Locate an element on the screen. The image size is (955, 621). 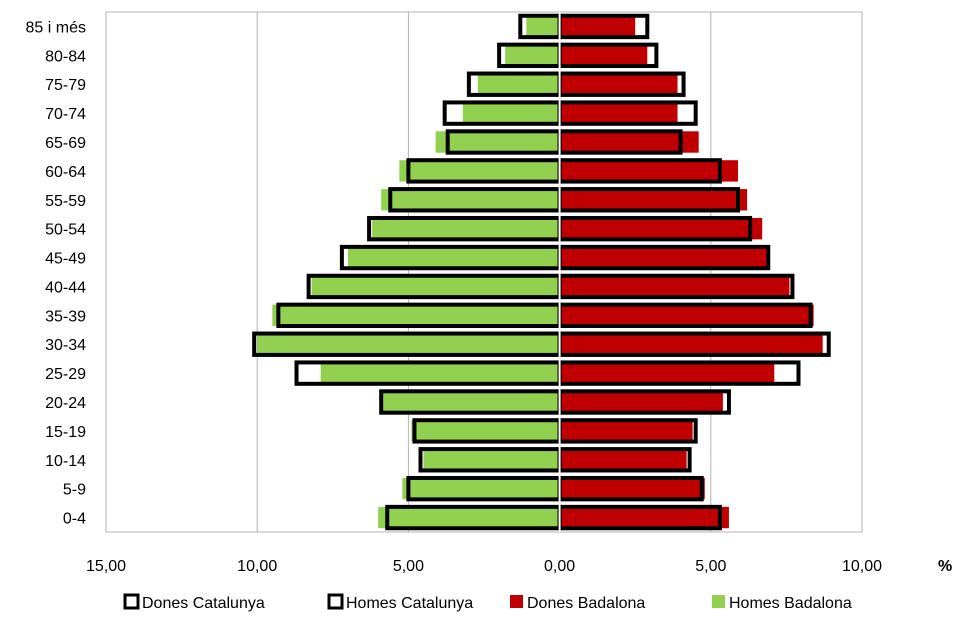
y-tick-label-0: 0-4 is located at coordinates (74, 519).